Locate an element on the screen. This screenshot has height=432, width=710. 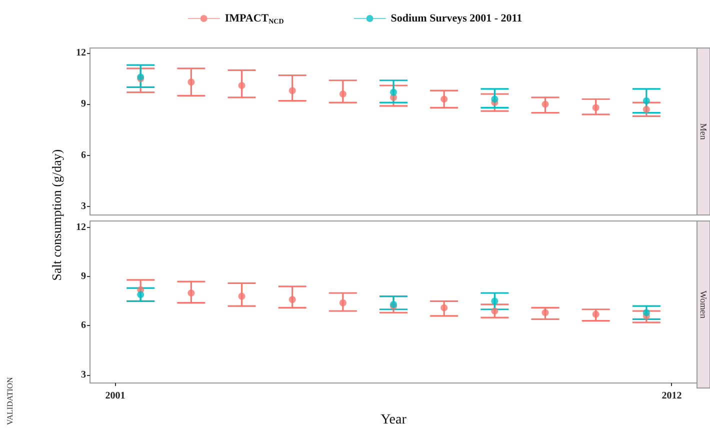
x-axis-title: Year is located at coordinates (393, 420).